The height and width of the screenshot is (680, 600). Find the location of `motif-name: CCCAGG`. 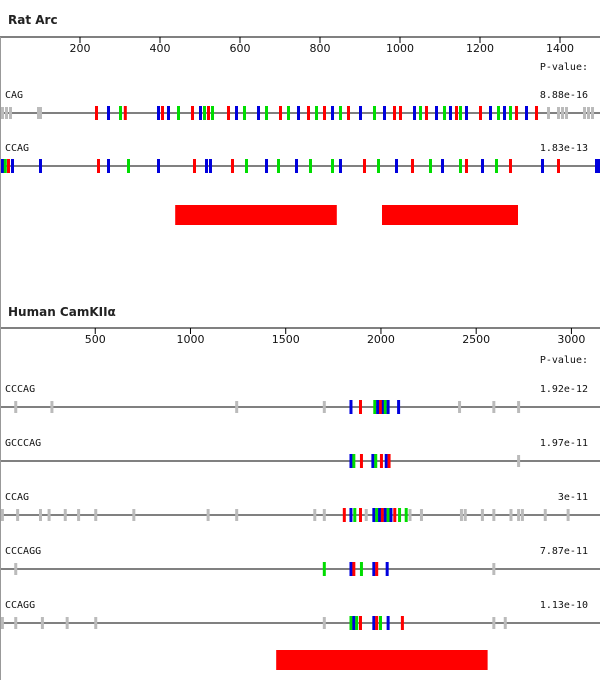

motif-name: CCCAGG is located at coordinates (23, 551).